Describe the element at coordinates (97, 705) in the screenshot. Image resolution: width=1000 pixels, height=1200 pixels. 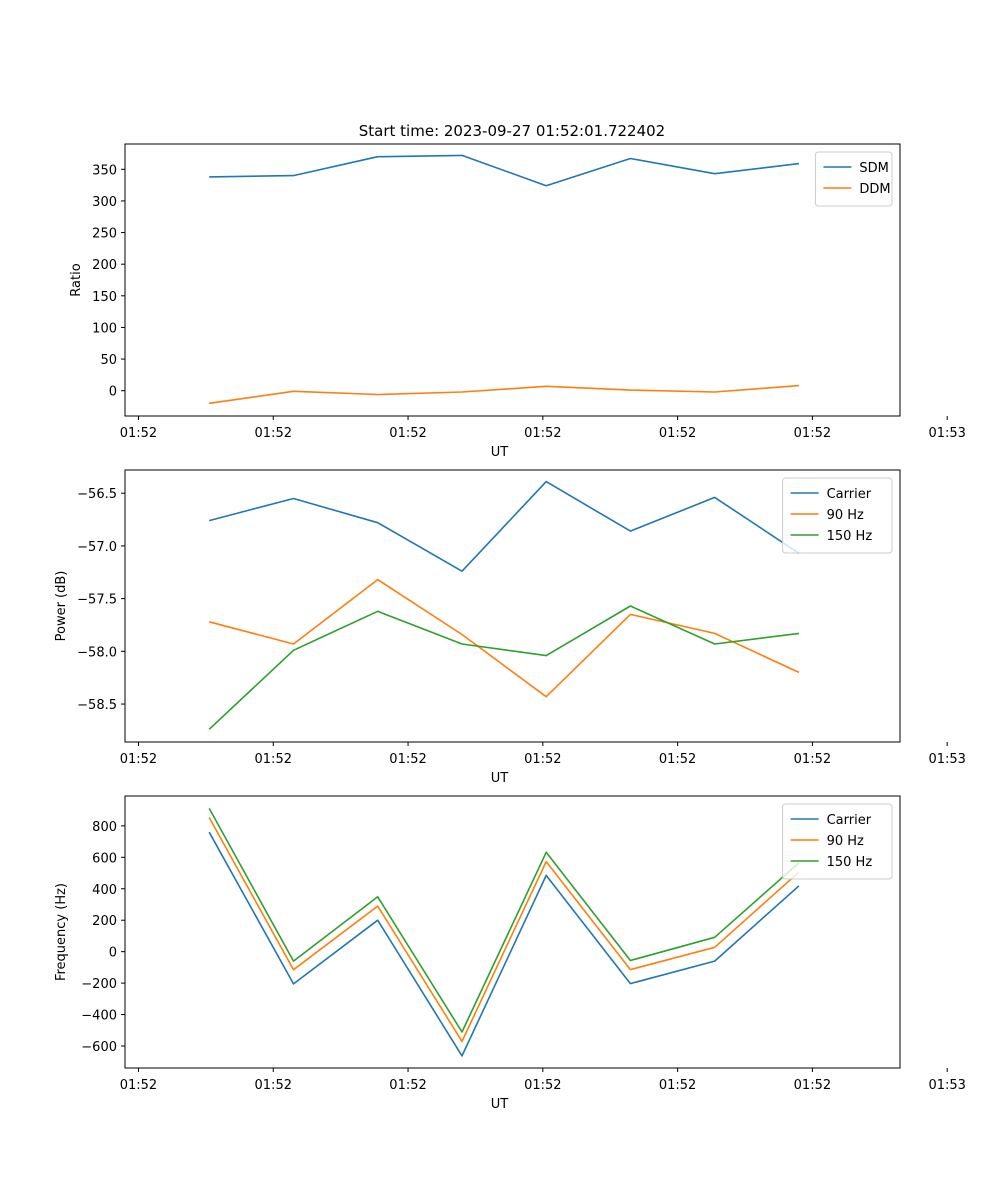
I see `y-tick-label: −58.5` at that location.